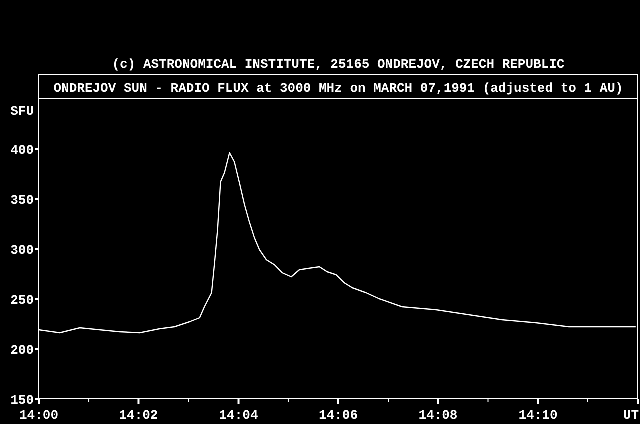  What do you see at coordinates (22, 350) in the screenshot?
I see `y-tick-label: 200` at bounding box center [22, 350].